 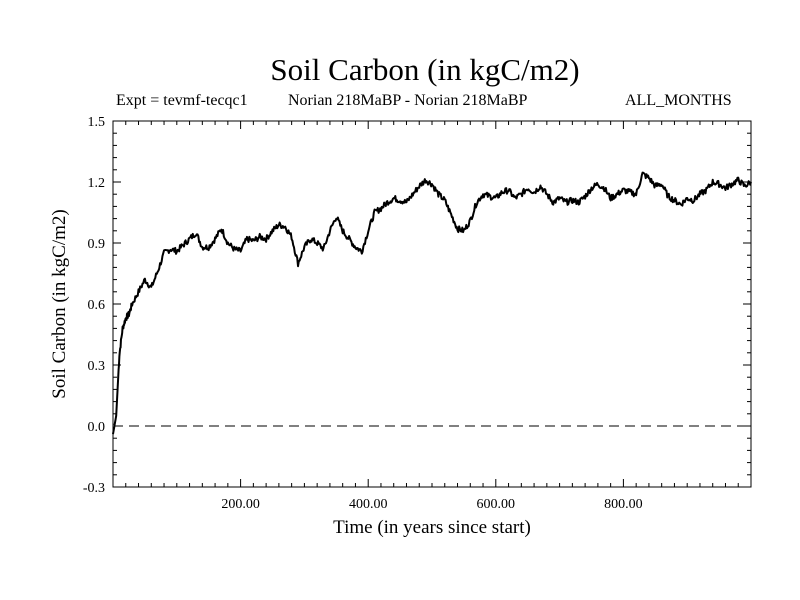 What do you see at coordinates (182, 100) in the screenshot?
I see `experiment-label: Expt = tevmf-tecqc1` at bounding box center [182, 100].